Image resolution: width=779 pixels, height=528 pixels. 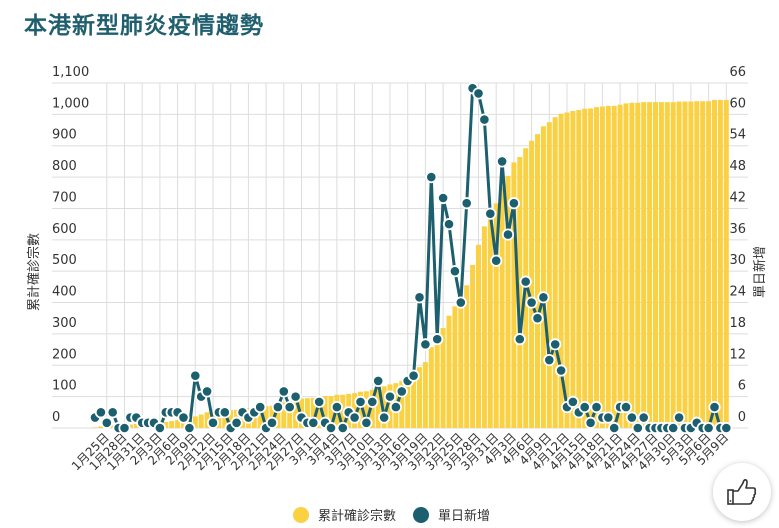 What do you see at coordinates (357, 516) in the screenshot?
I see `legend-label-cumulative: 累計確診宗數` at bounding box center [357, 516].